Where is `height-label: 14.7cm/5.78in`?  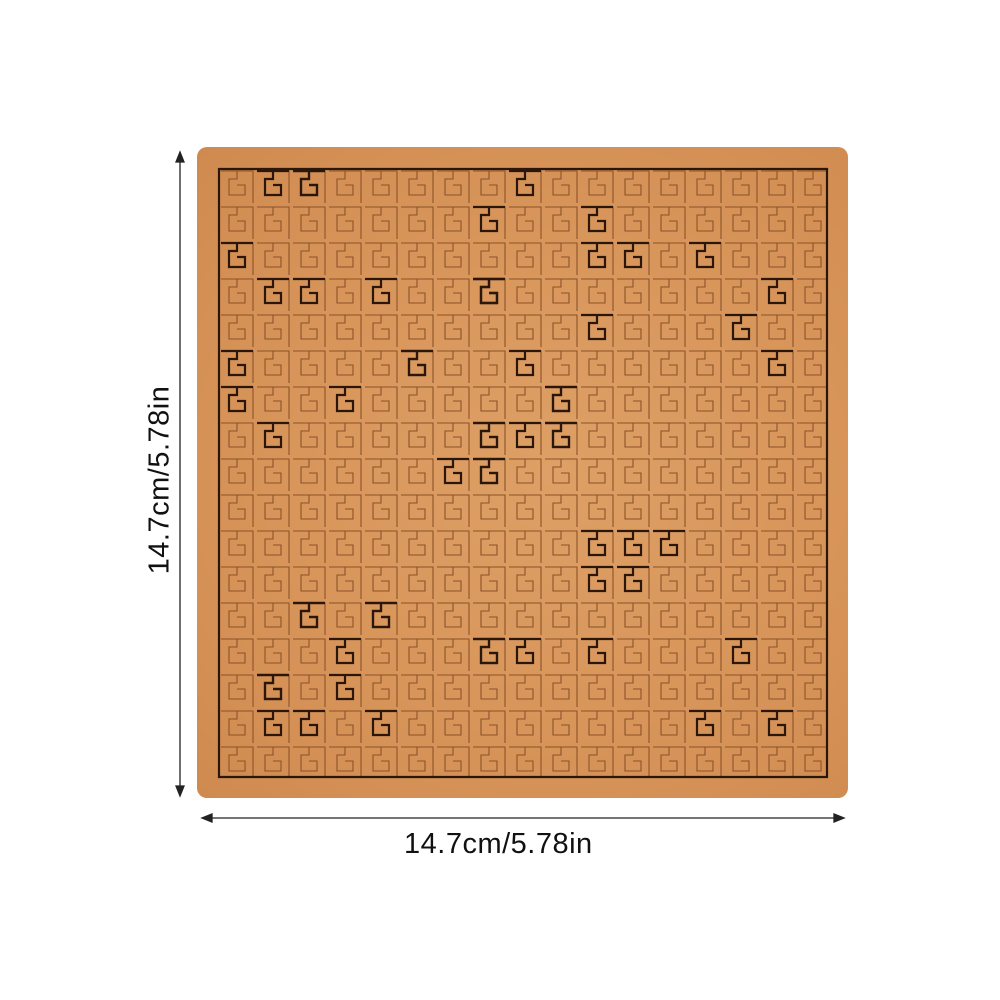
height-label: 14.7cm/5.78in is located at coordinates (159, 480).